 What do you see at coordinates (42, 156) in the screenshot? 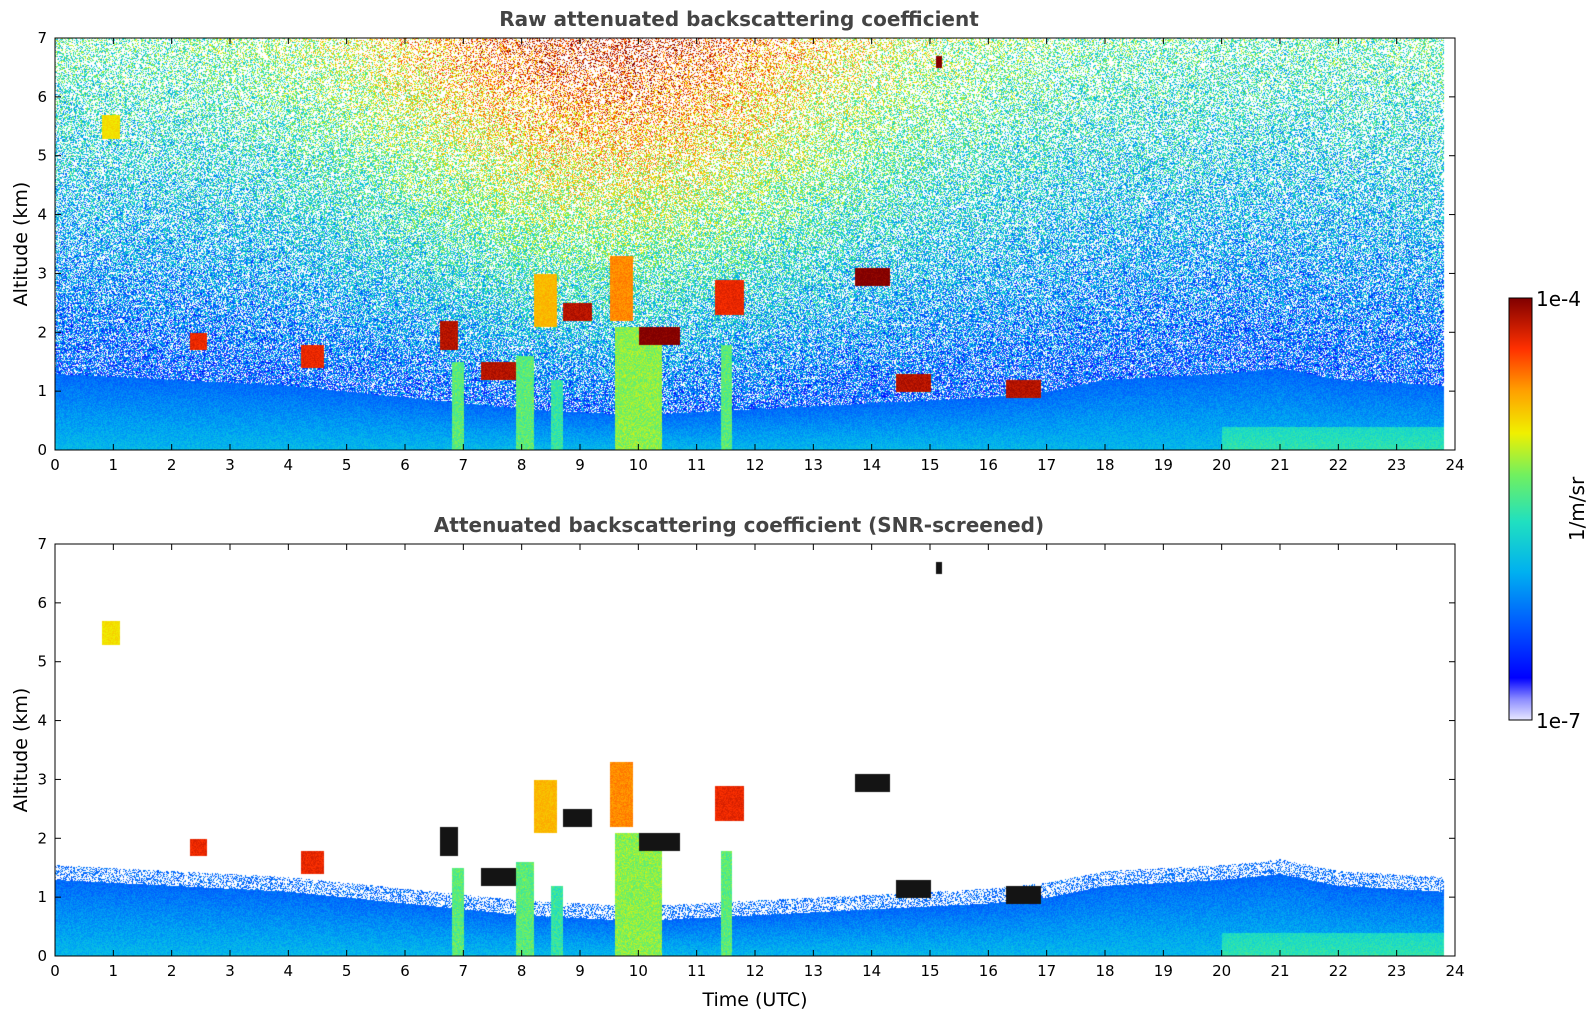
I see `panel1-y-tick-label: 5` at bounding box center [42, 156].